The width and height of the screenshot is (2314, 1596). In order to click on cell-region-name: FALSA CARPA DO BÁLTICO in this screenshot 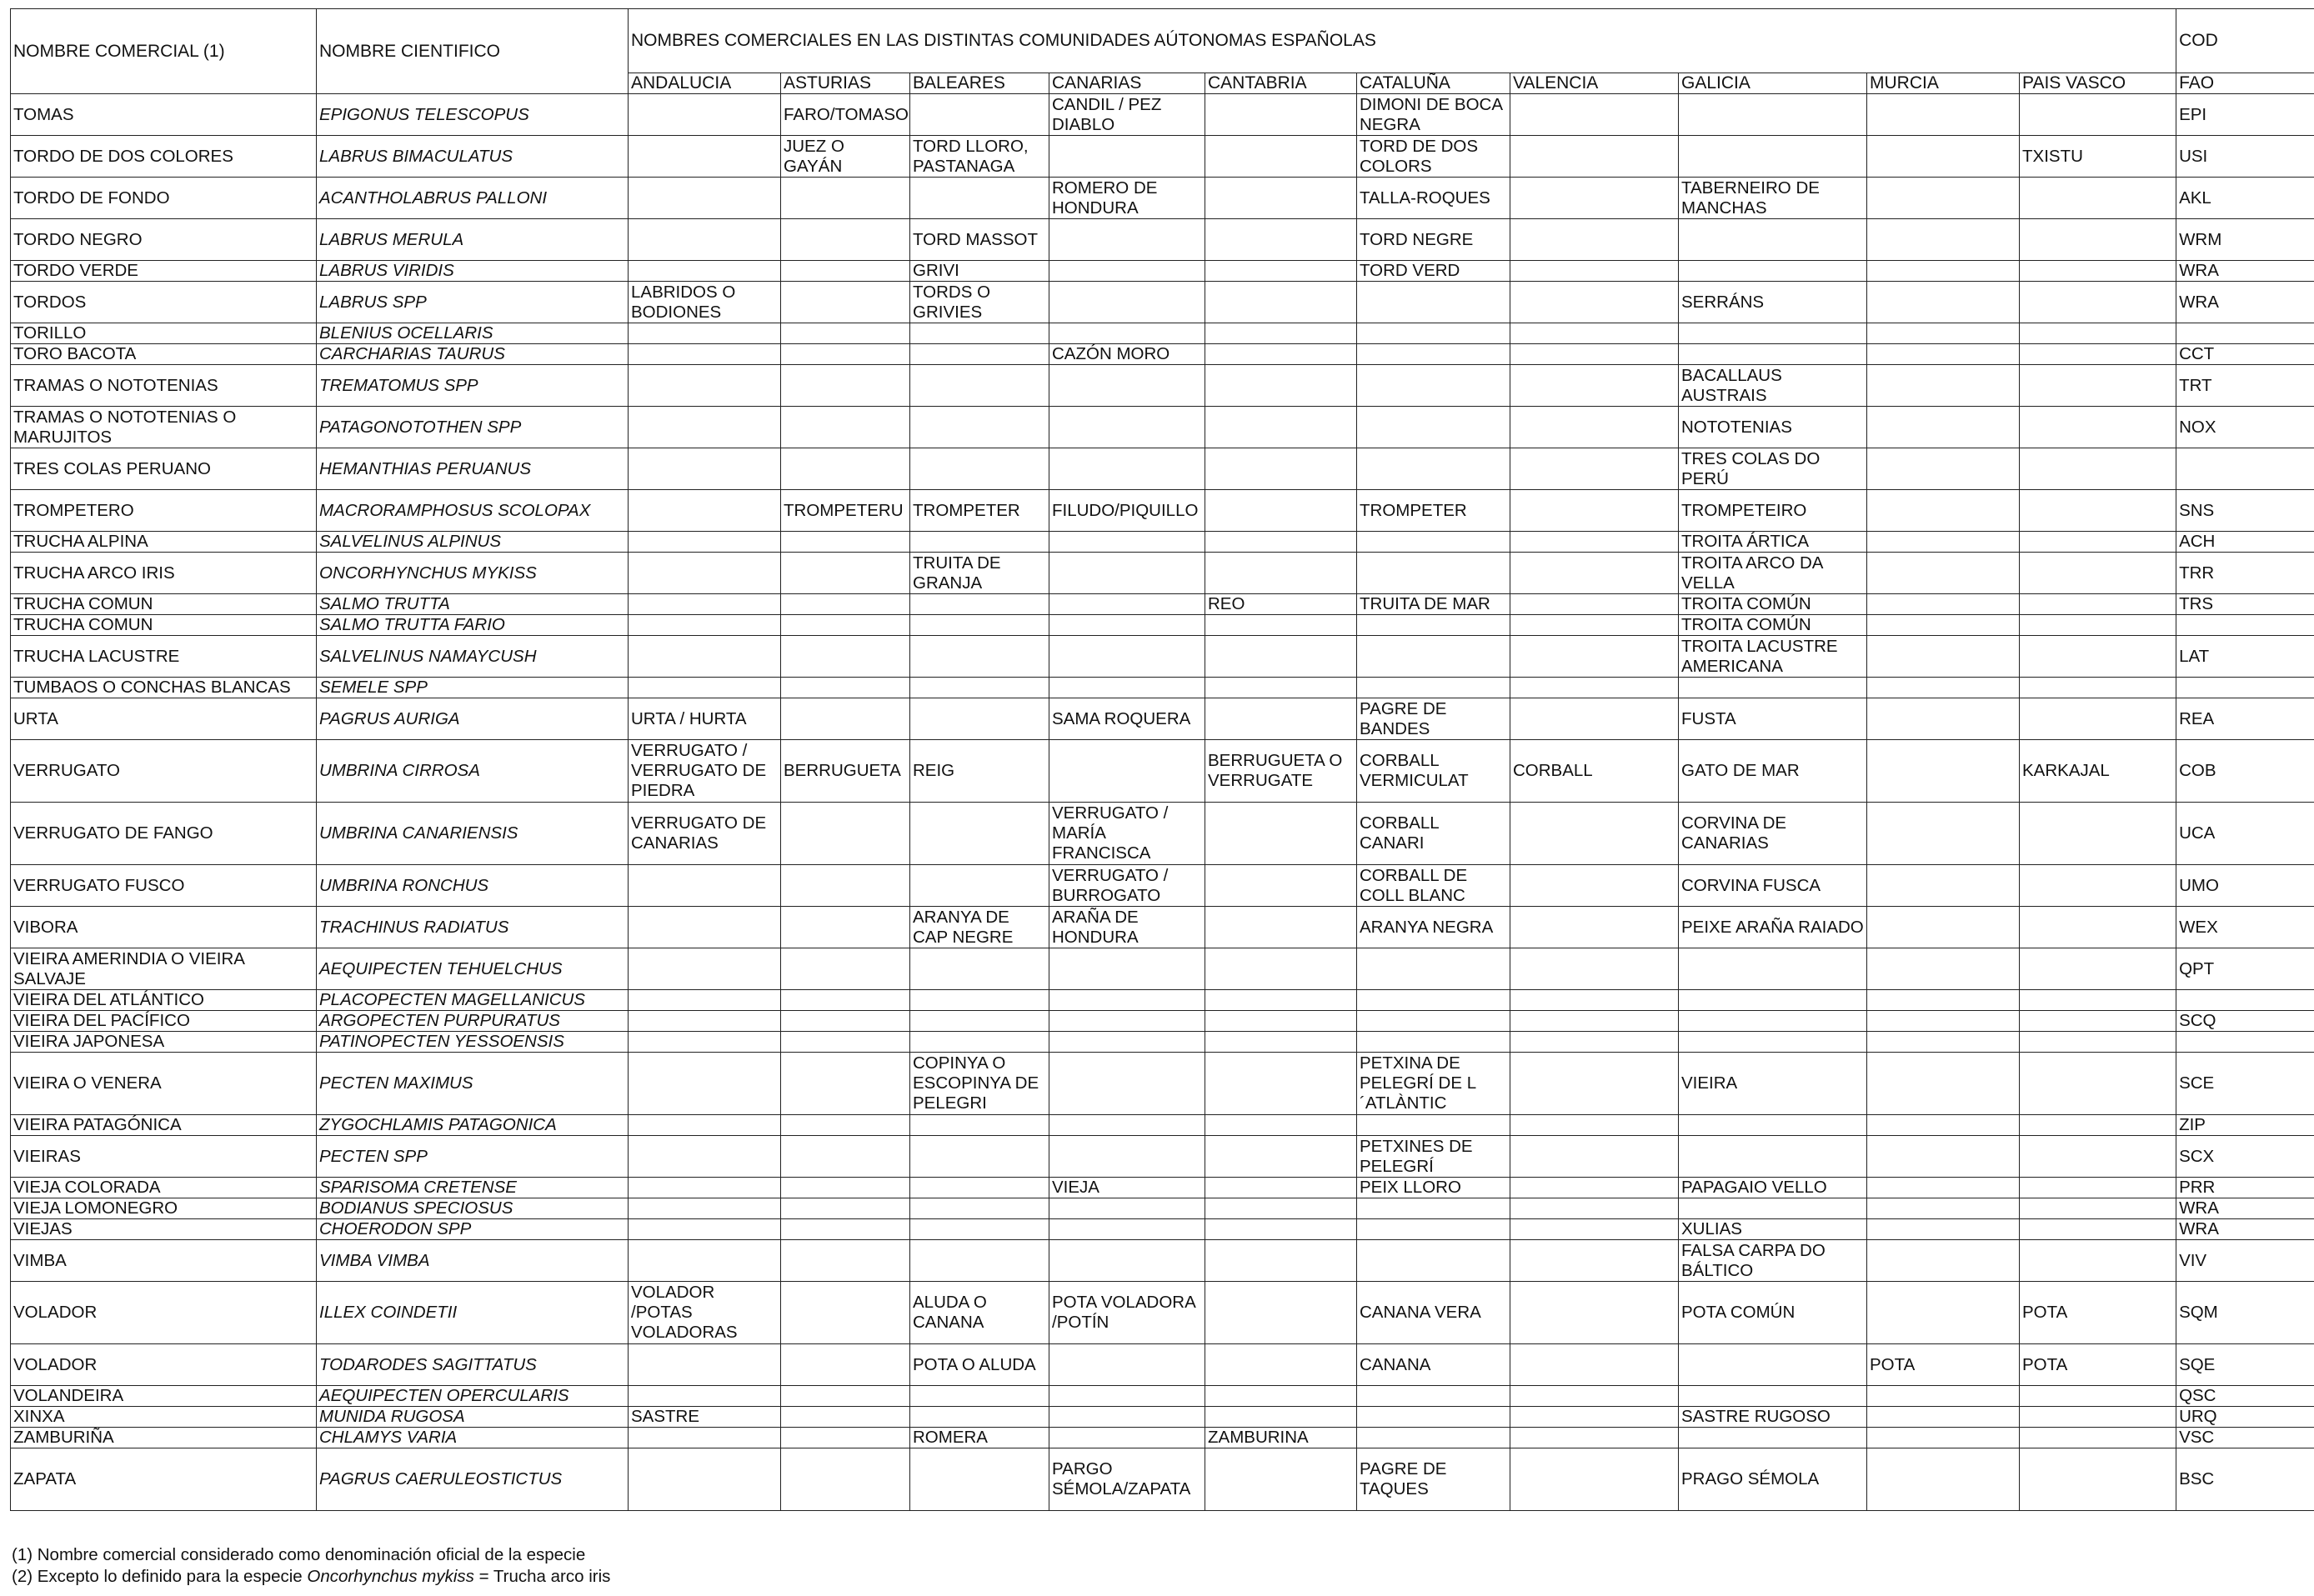, I will do `click(1772, 1260)`.